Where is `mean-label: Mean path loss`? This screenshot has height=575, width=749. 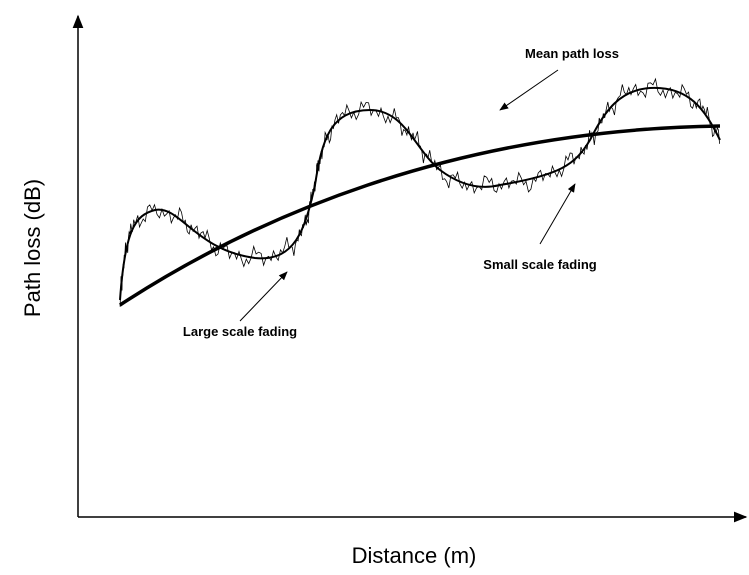
mean-label: Mean path loss is located at coordinates (572, 53).